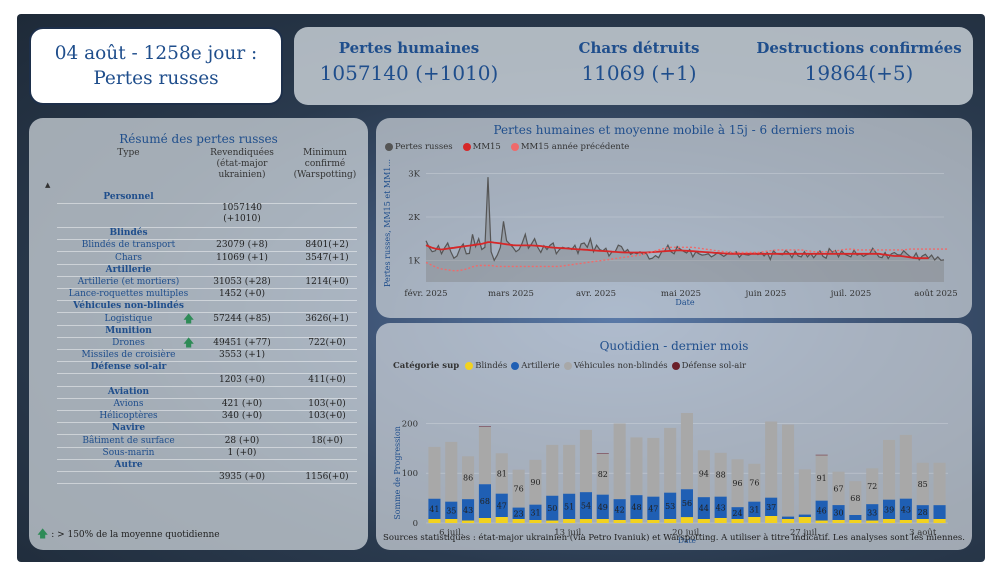 The height and width of the screenshot is (578, 1000). What do you see at coordinates (859, 48) in the screenshot?
I see `kpi-label: Destructions confirmées` at bounding box center [859, 48].